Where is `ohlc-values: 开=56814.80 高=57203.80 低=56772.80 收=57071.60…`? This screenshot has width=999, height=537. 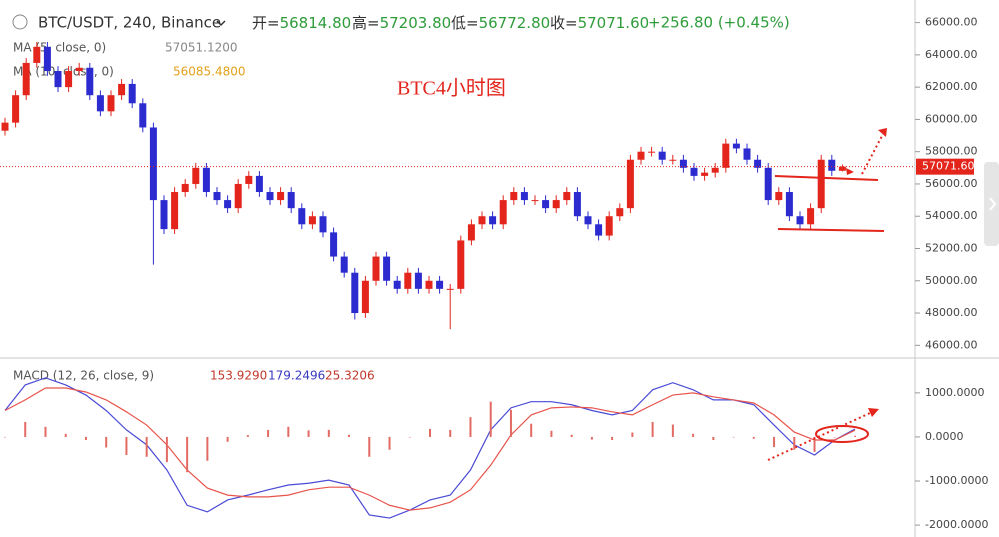 ohlc-values: 开=56814.80 高=57203.80 低=56772.80 收=57071.60… is located at coordinates (521, 23).